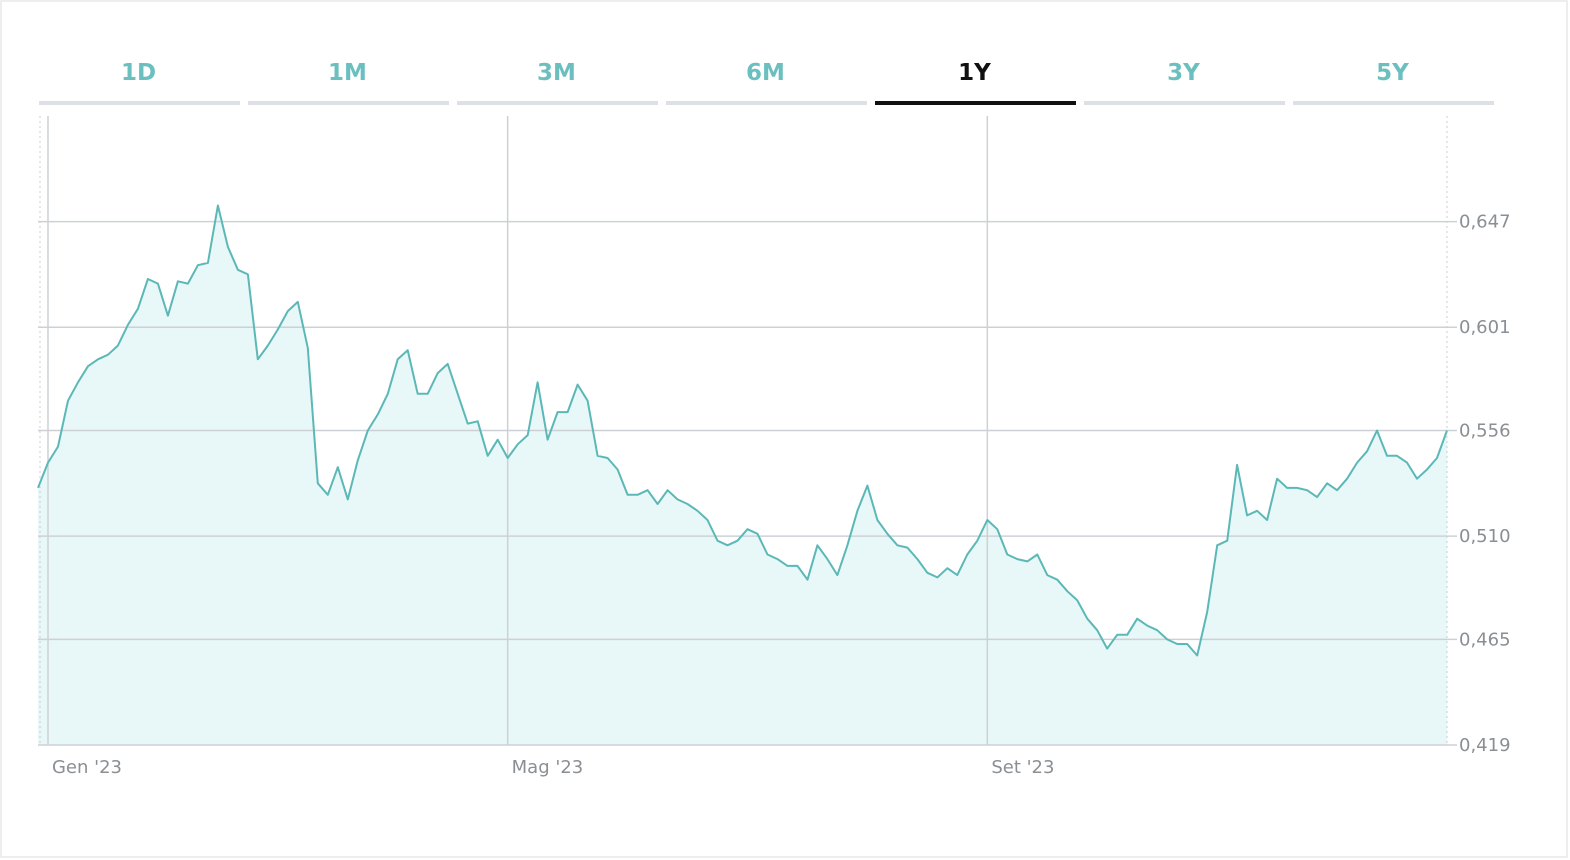 This screenshot has width=1570, height=860. Describe the element at coordinates (556, 73) in the screenshot. I see `tab-label: 3M` at that location.